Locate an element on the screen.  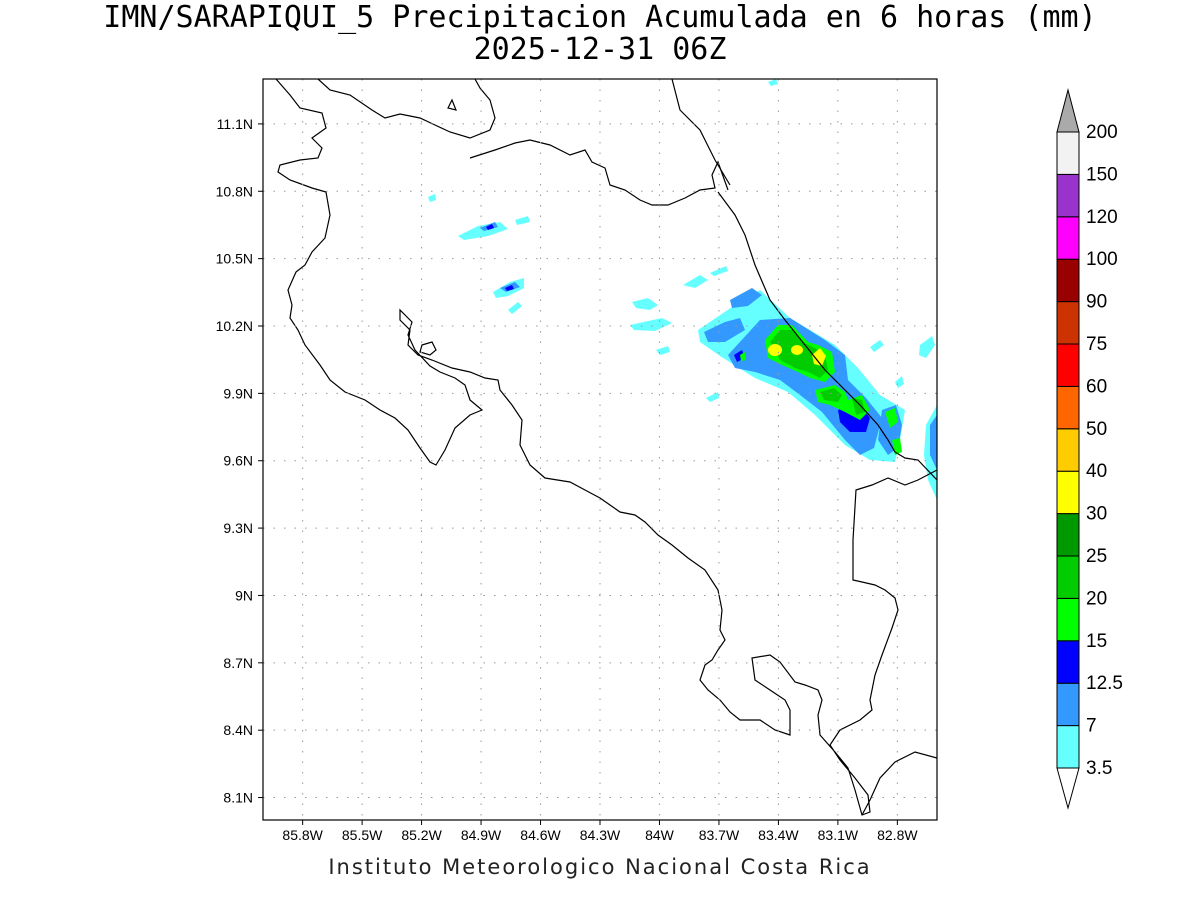
title-line-2: 2025-12-31 06Z is located at coordinates (600, 49).